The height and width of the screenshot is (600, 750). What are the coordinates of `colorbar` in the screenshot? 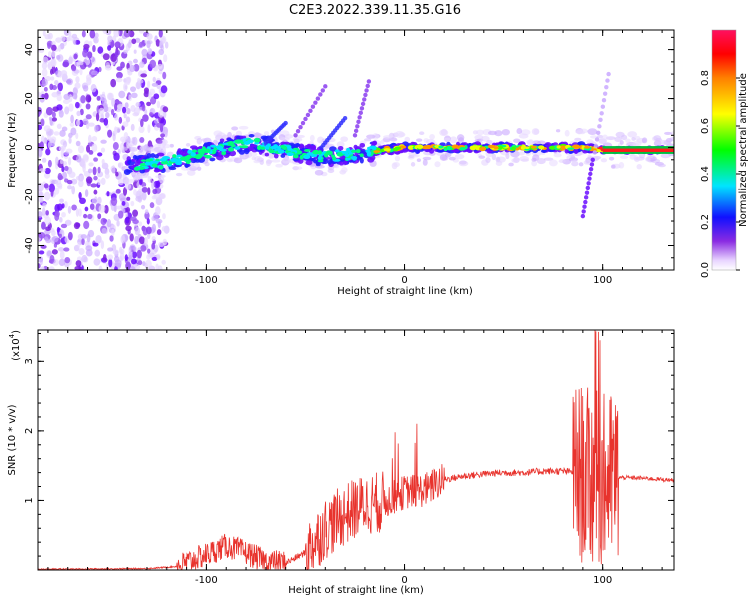 It's located at (724, 150).